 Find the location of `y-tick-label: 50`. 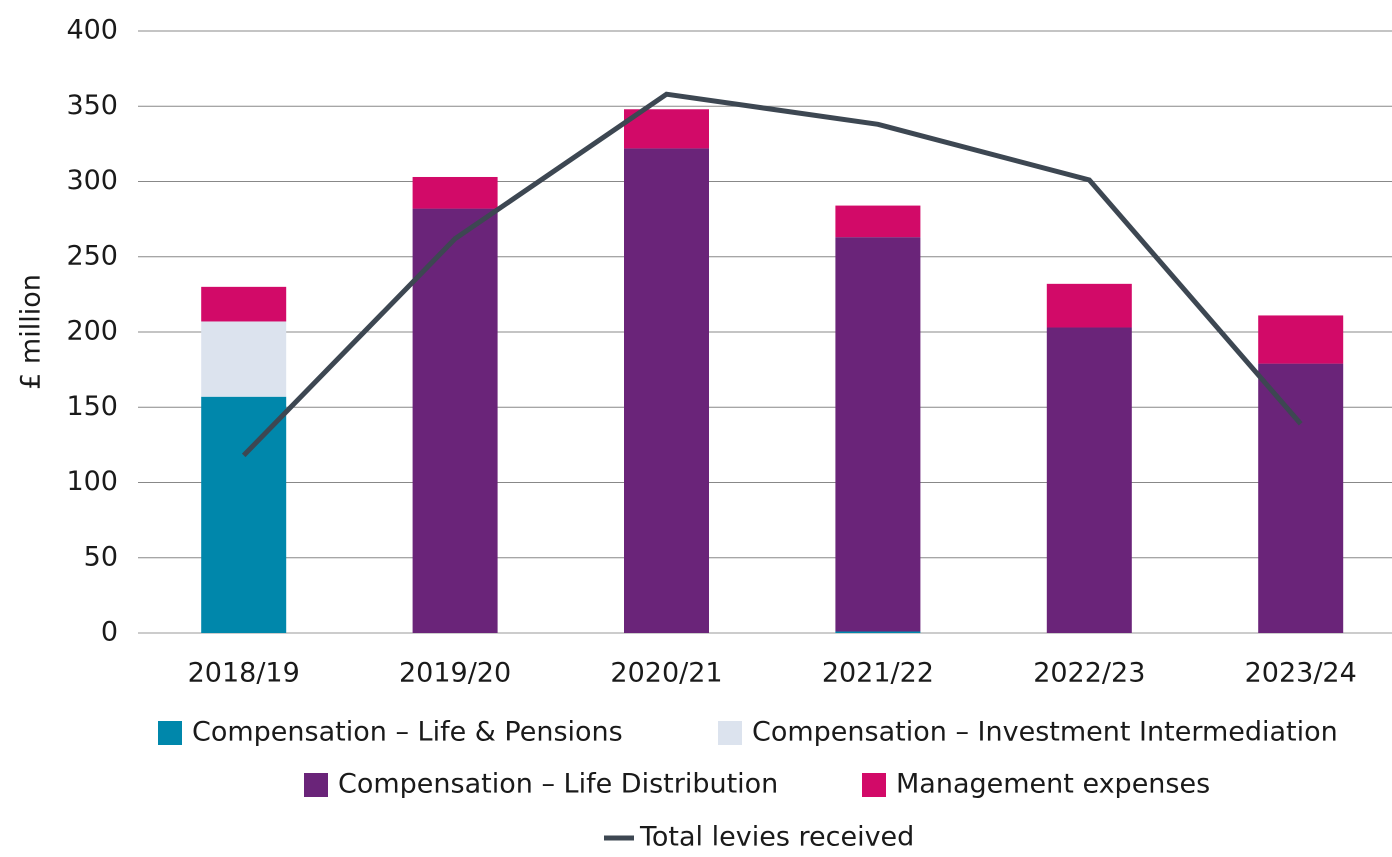

y-tick-label: 50 is located at coordinates (101, 556).